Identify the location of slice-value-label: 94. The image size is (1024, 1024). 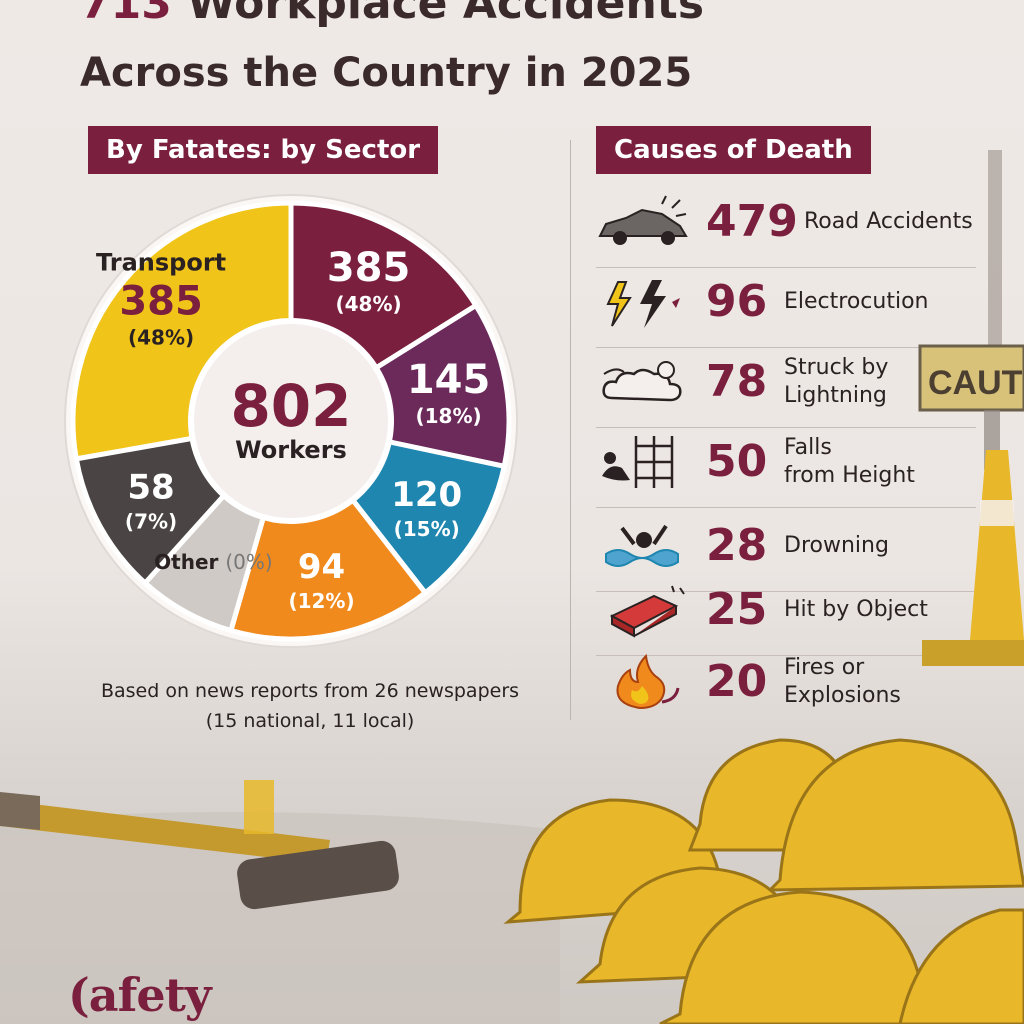
(321, 567).